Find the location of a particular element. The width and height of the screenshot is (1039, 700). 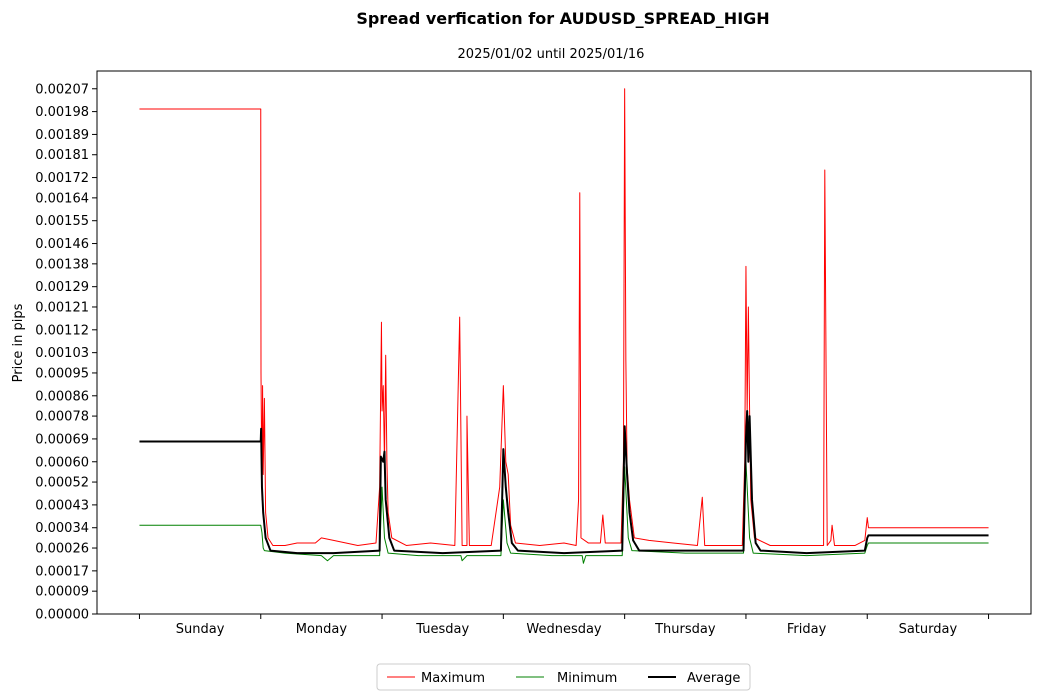

y-tick-label: 0.00189 is located at coordinates (62, 135).